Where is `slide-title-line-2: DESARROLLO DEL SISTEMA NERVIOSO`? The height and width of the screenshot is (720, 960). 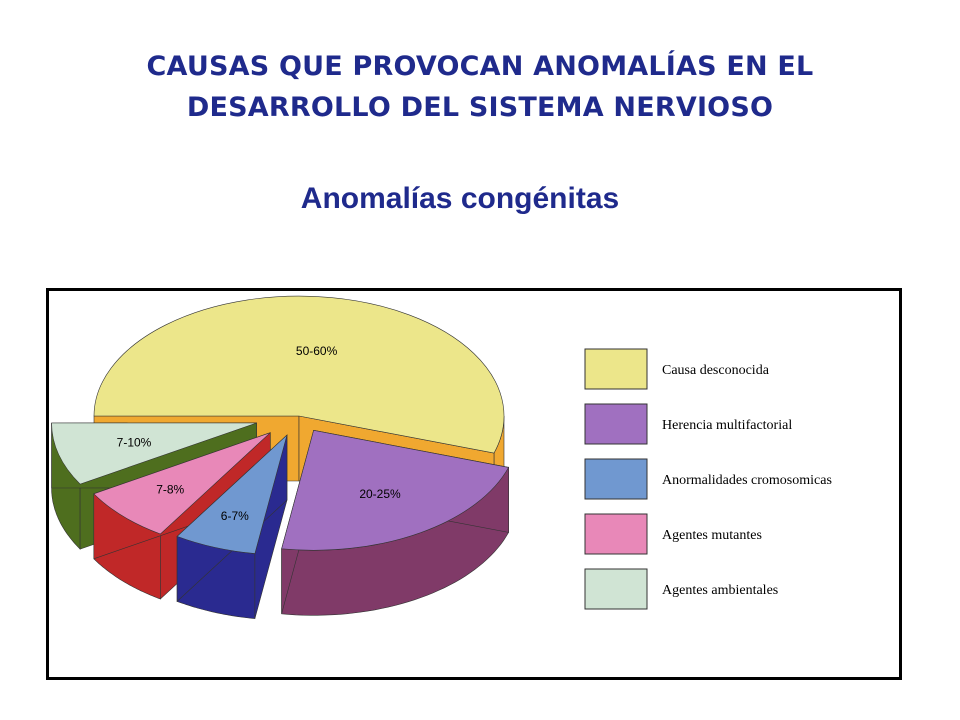
slide-title-line-2: DESARROLLO DEL SISTEMA NERVIOSO is located at coordinates (480, 107).